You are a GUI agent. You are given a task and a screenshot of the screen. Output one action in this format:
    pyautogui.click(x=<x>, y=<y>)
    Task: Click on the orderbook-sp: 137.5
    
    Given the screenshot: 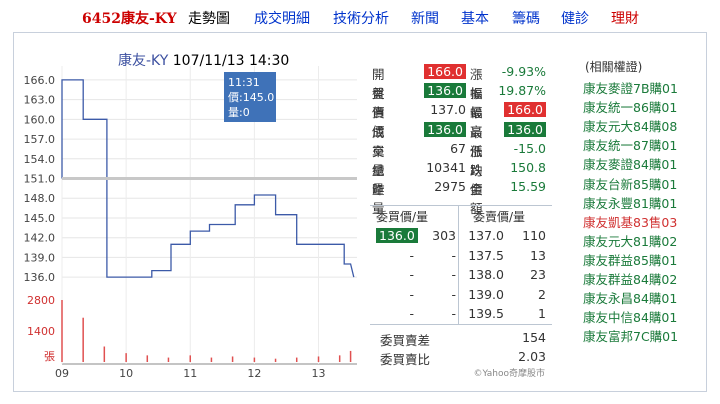 What is the action you would take?
    pyautogui.click(x=483, y=255)
    